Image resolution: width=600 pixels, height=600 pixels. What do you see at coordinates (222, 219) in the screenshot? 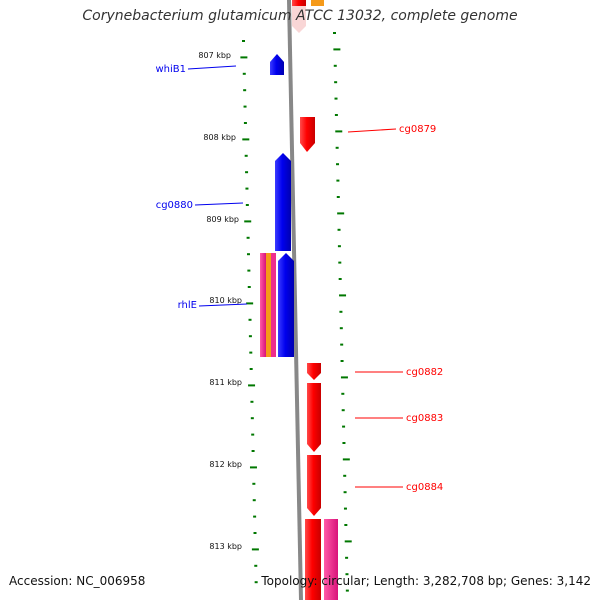
I see `ruler-label: 809 kbp` at bounding box center [222, 219].